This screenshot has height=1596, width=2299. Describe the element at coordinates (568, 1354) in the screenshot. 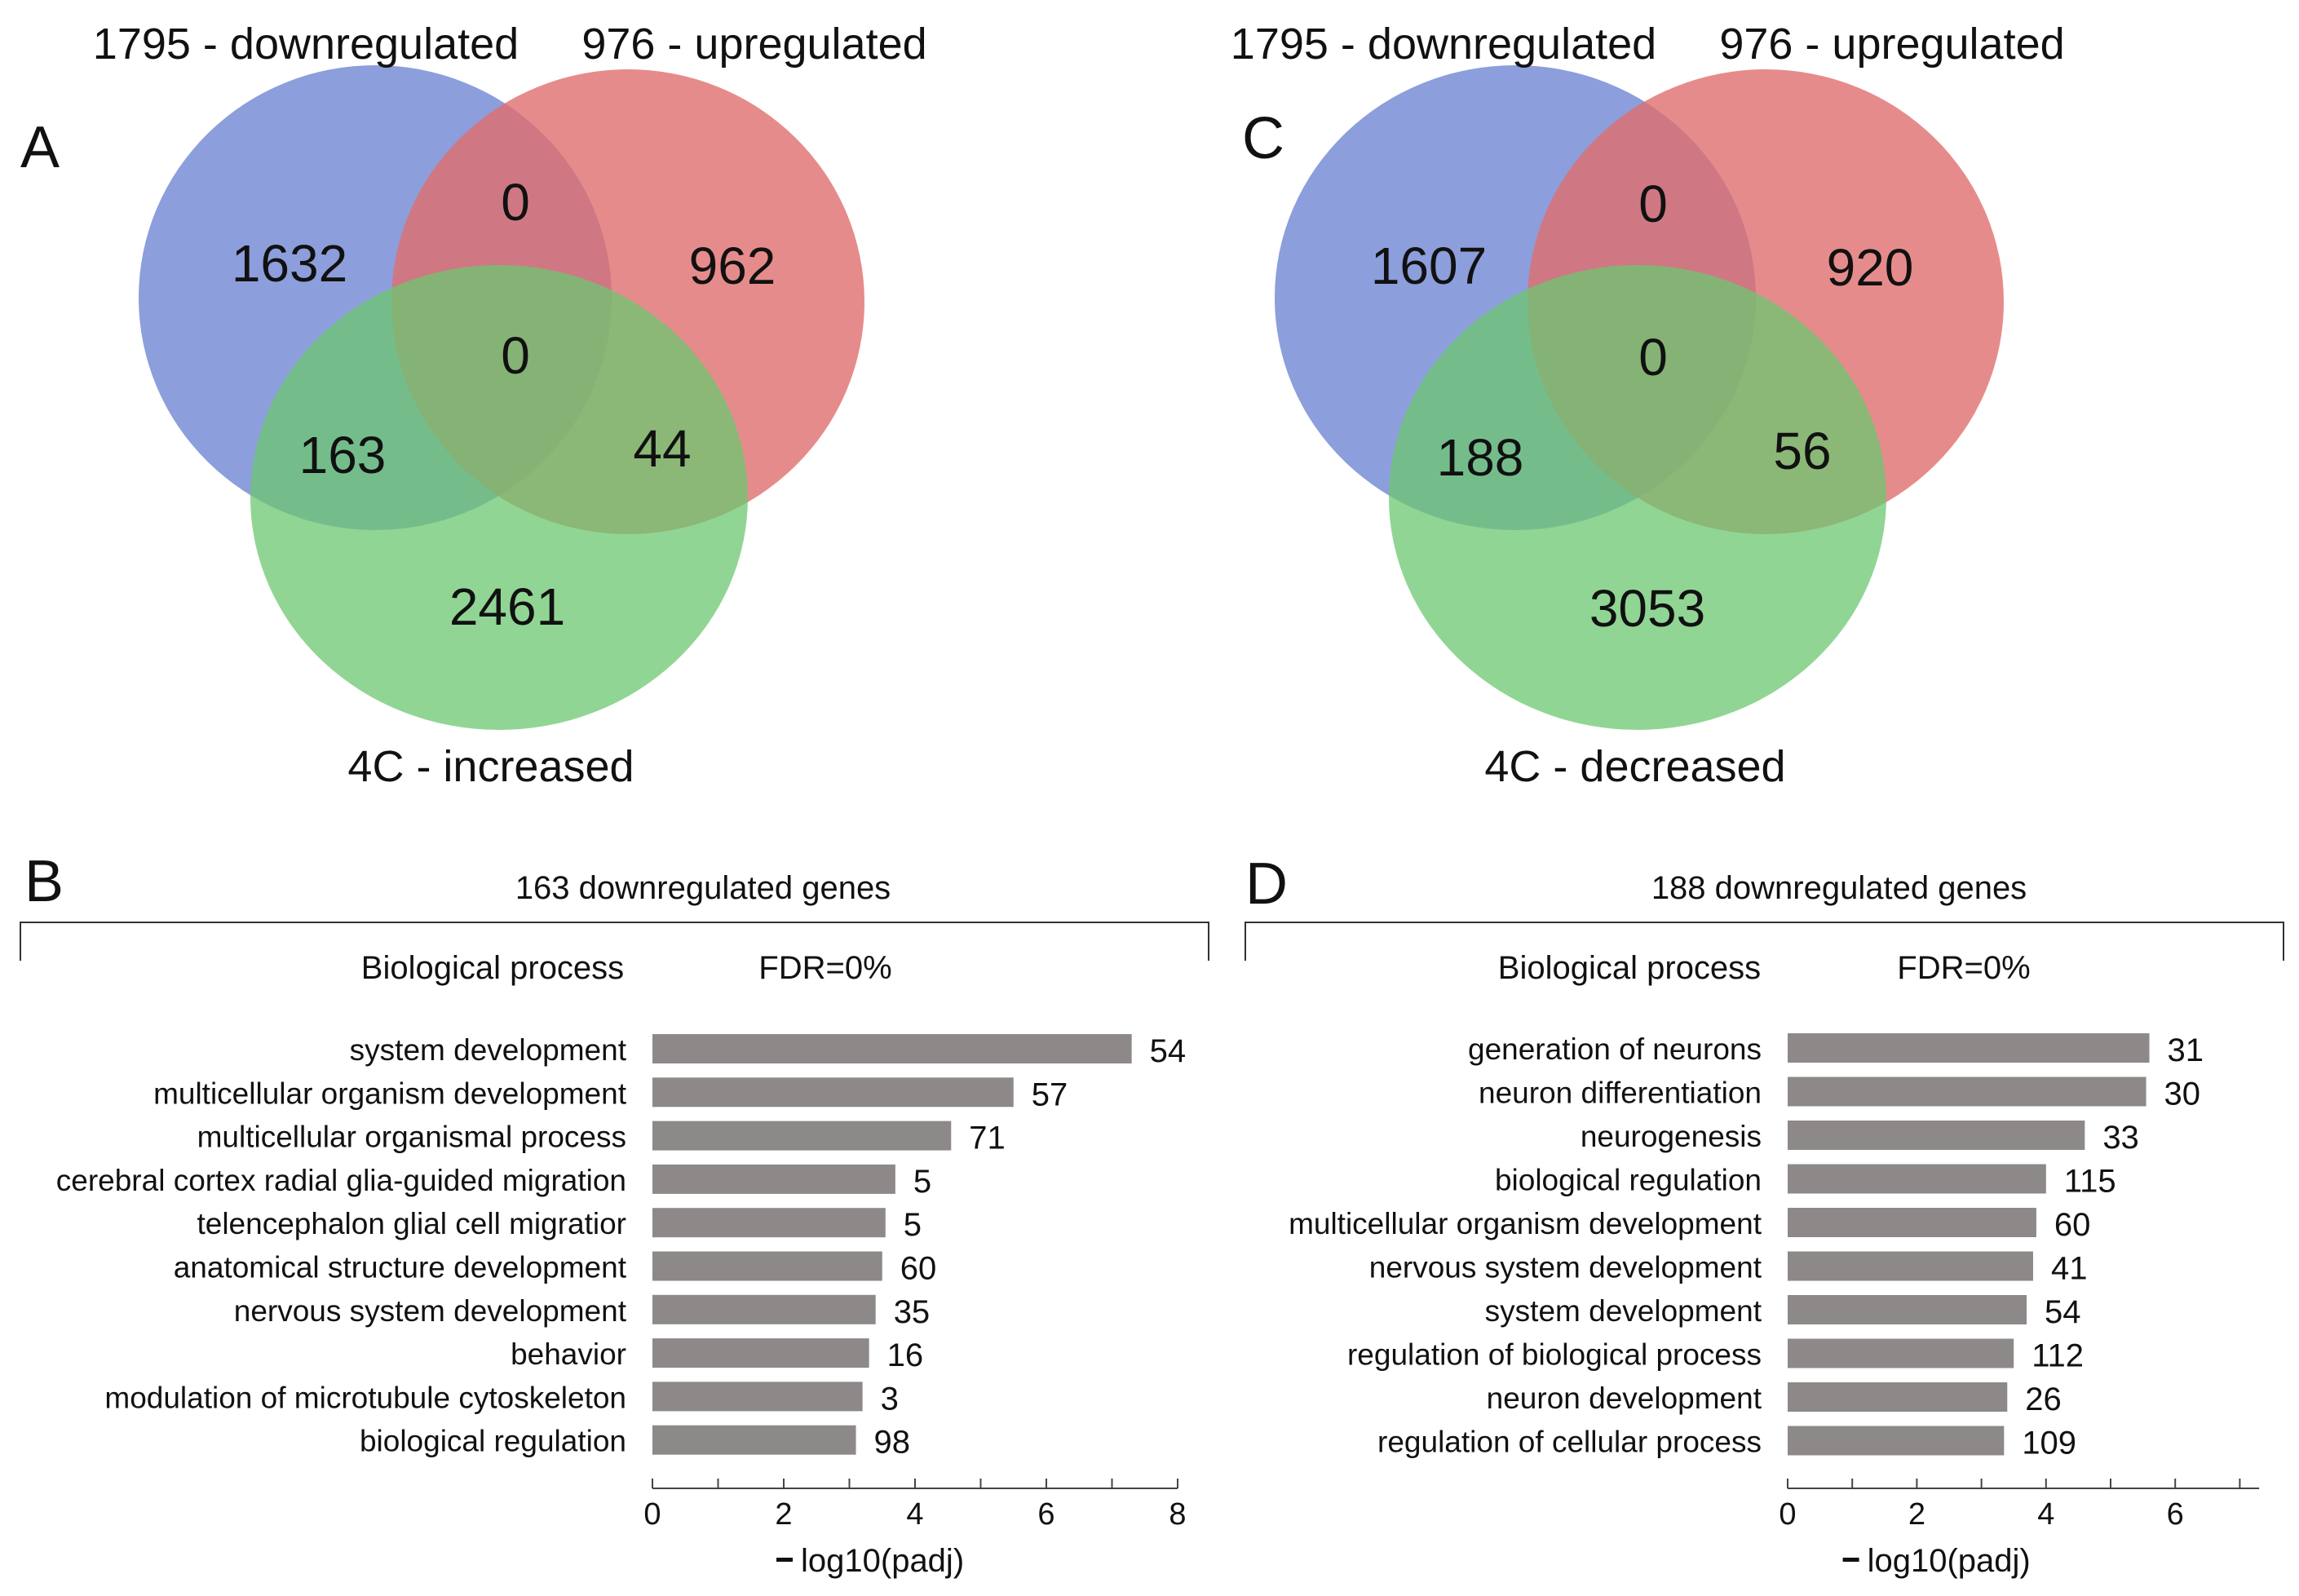

I see `category-label: behavior` at that location.